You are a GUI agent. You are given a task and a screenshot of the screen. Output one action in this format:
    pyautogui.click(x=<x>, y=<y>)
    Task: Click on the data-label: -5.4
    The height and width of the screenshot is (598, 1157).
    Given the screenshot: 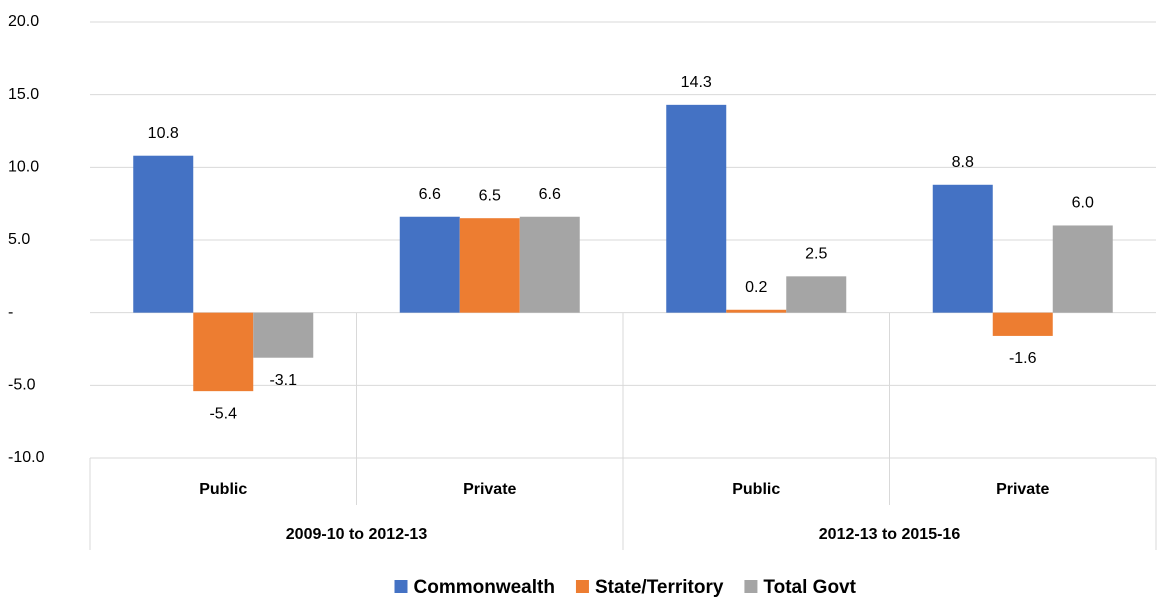 What is the action you would take?
    pyautogui.click(x=223, y=413)
    